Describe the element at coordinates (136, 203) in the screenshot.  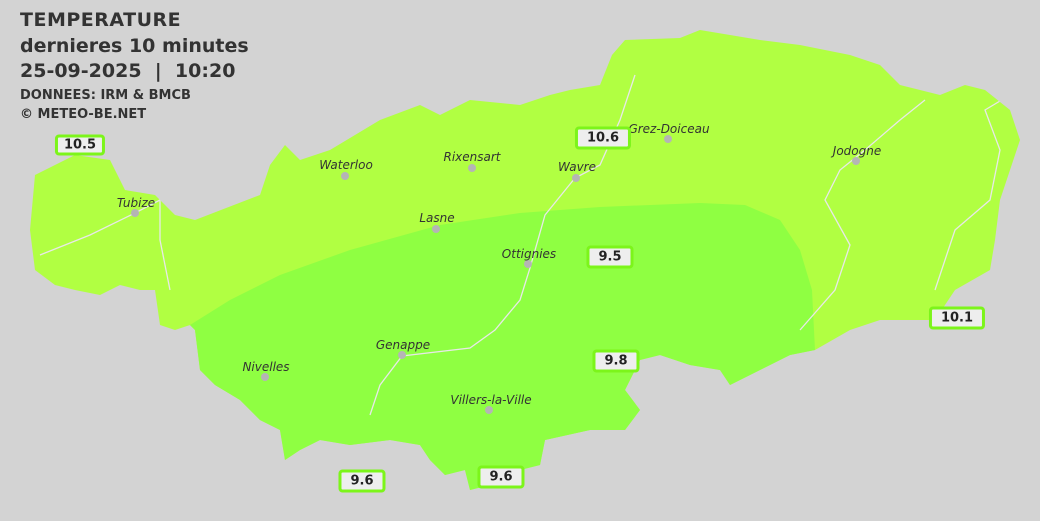
I see `city-label: Tubize` at that location.